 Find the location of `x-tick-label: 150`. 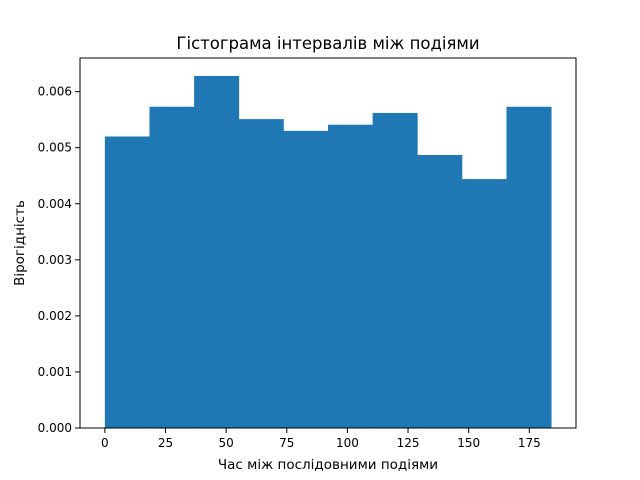

x-tick-label: 150 is located at coordinates (468, 443).